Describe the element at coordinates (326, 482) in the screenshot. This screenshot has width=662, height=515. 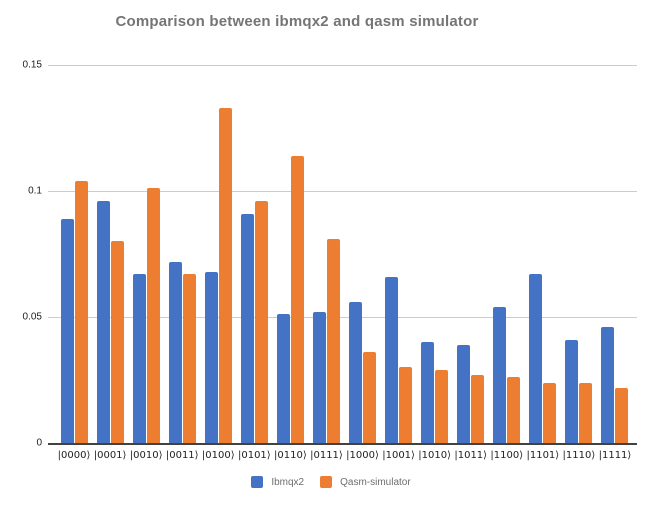
I see `legend-swatch-qasm-simulator` at that location.